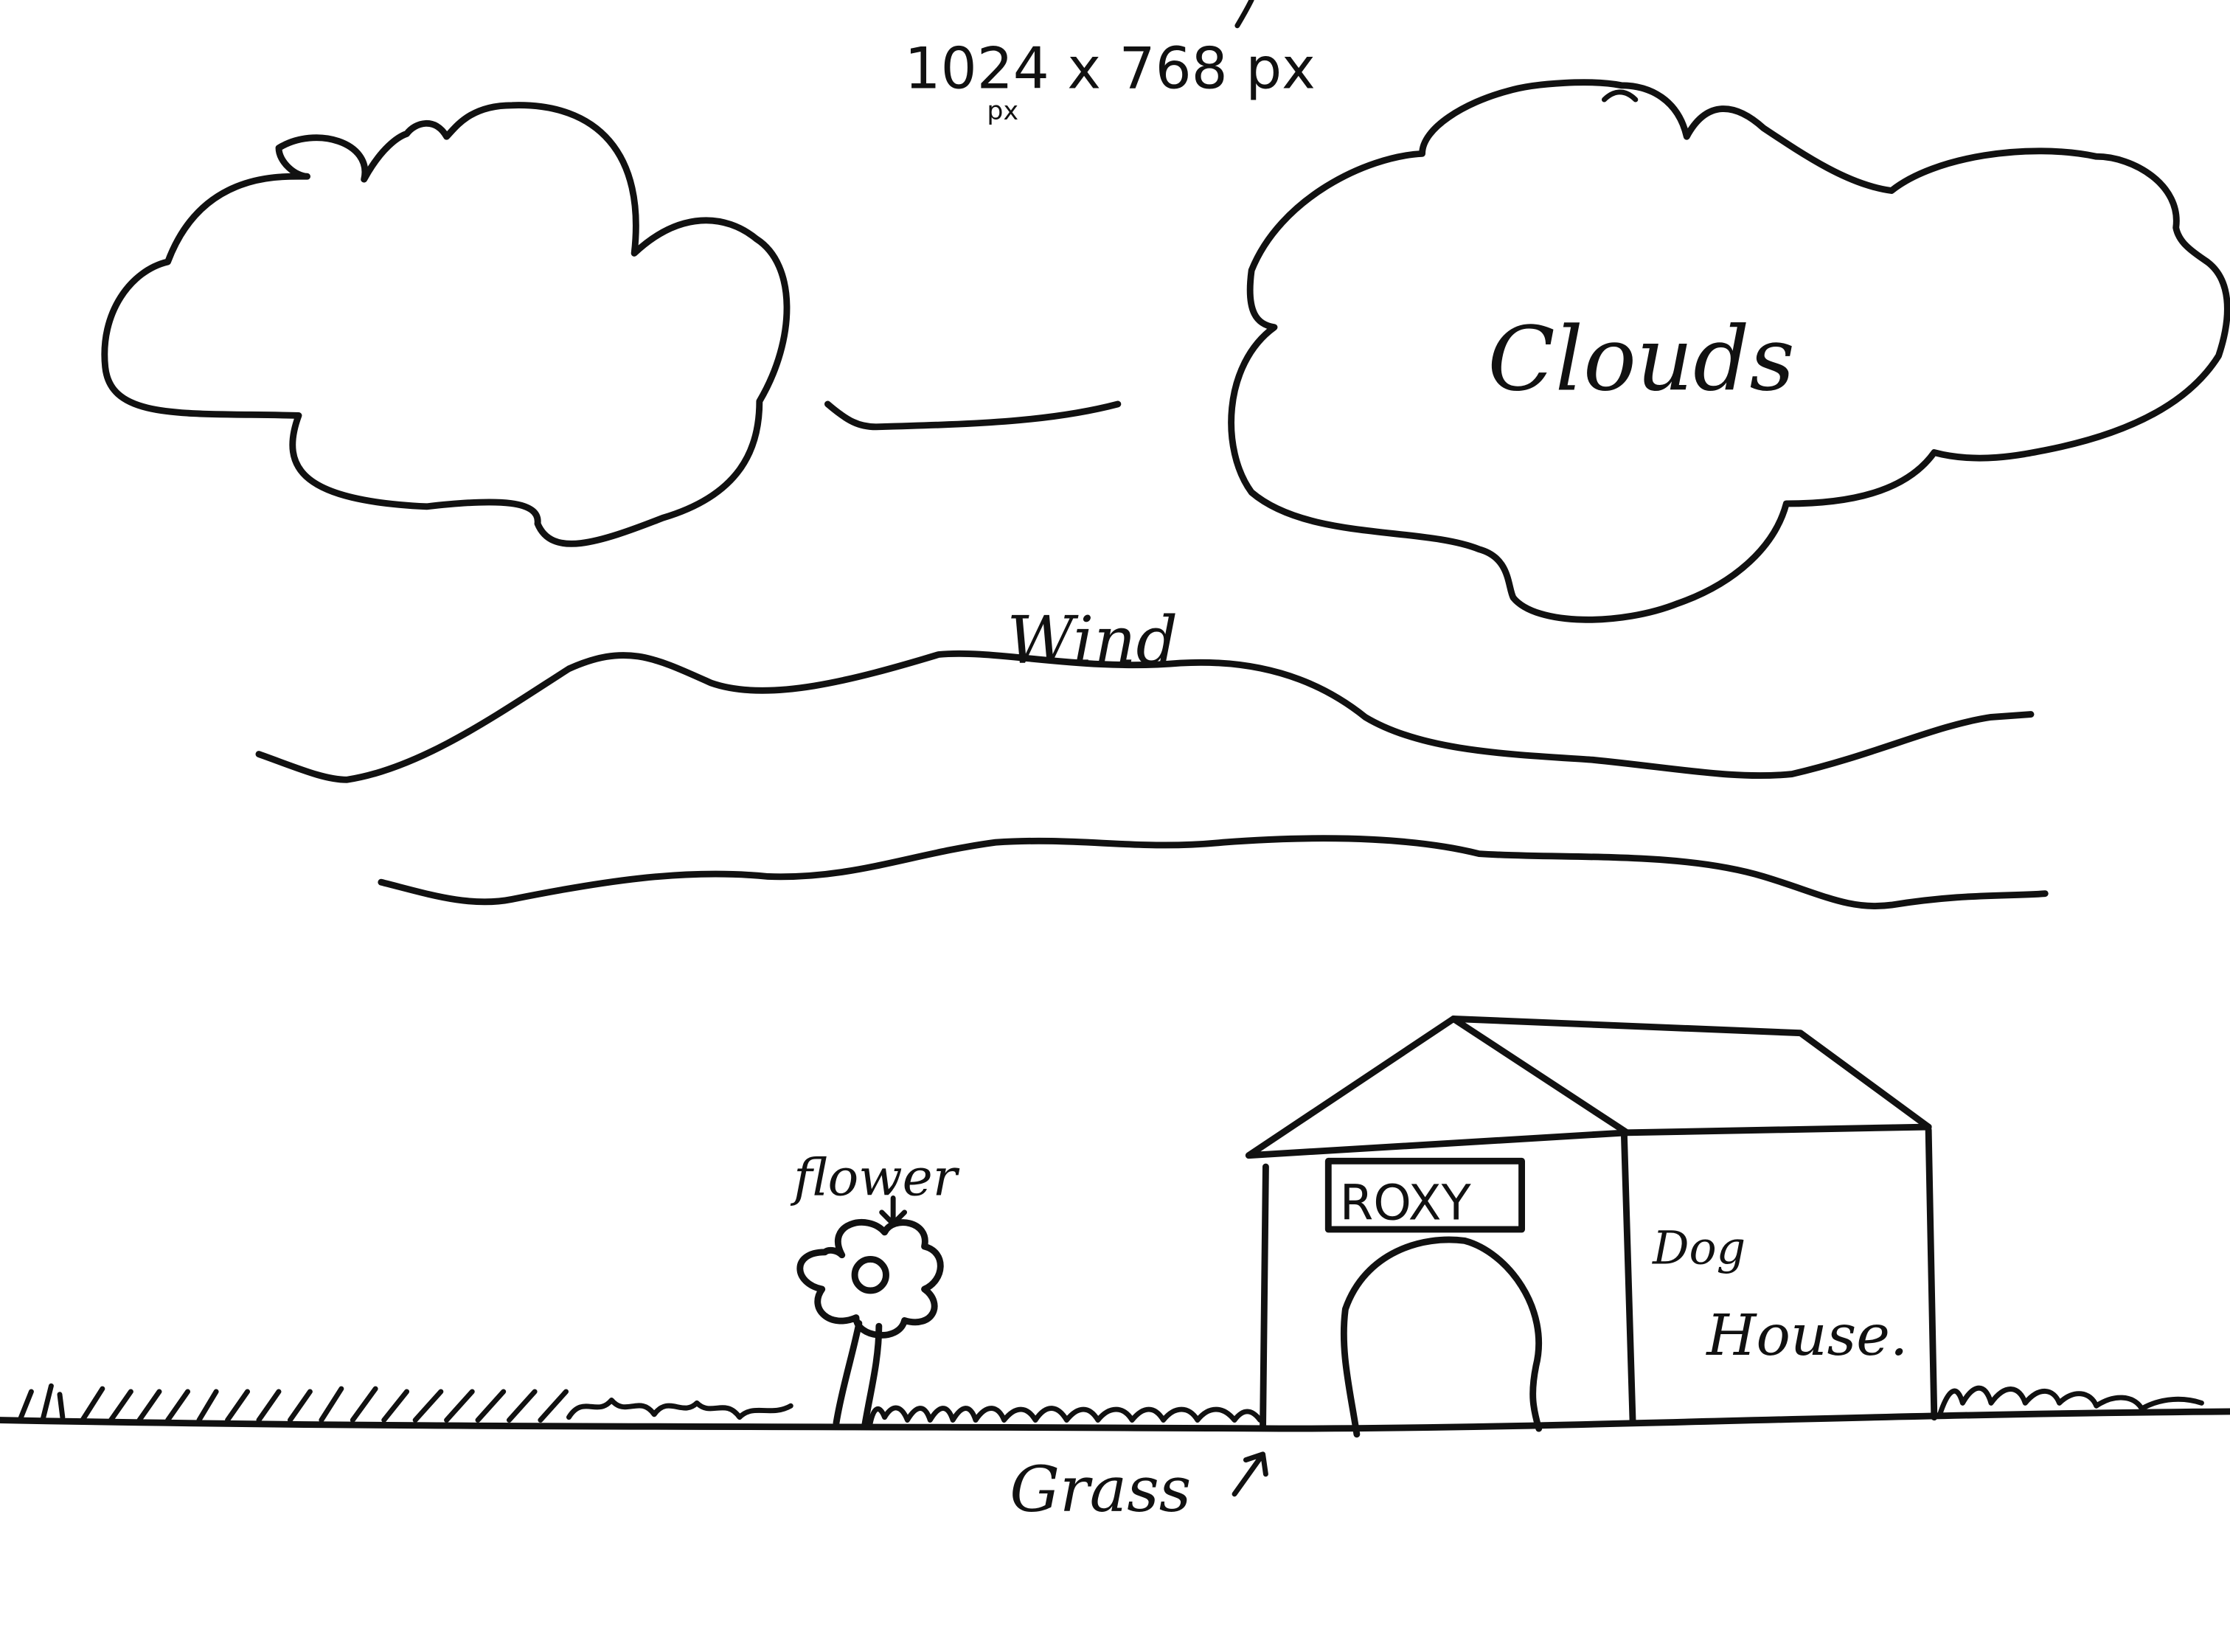 This screenshot has width=2230, height=1652. I want to click on dog-house-door, so click(1441, 1337).